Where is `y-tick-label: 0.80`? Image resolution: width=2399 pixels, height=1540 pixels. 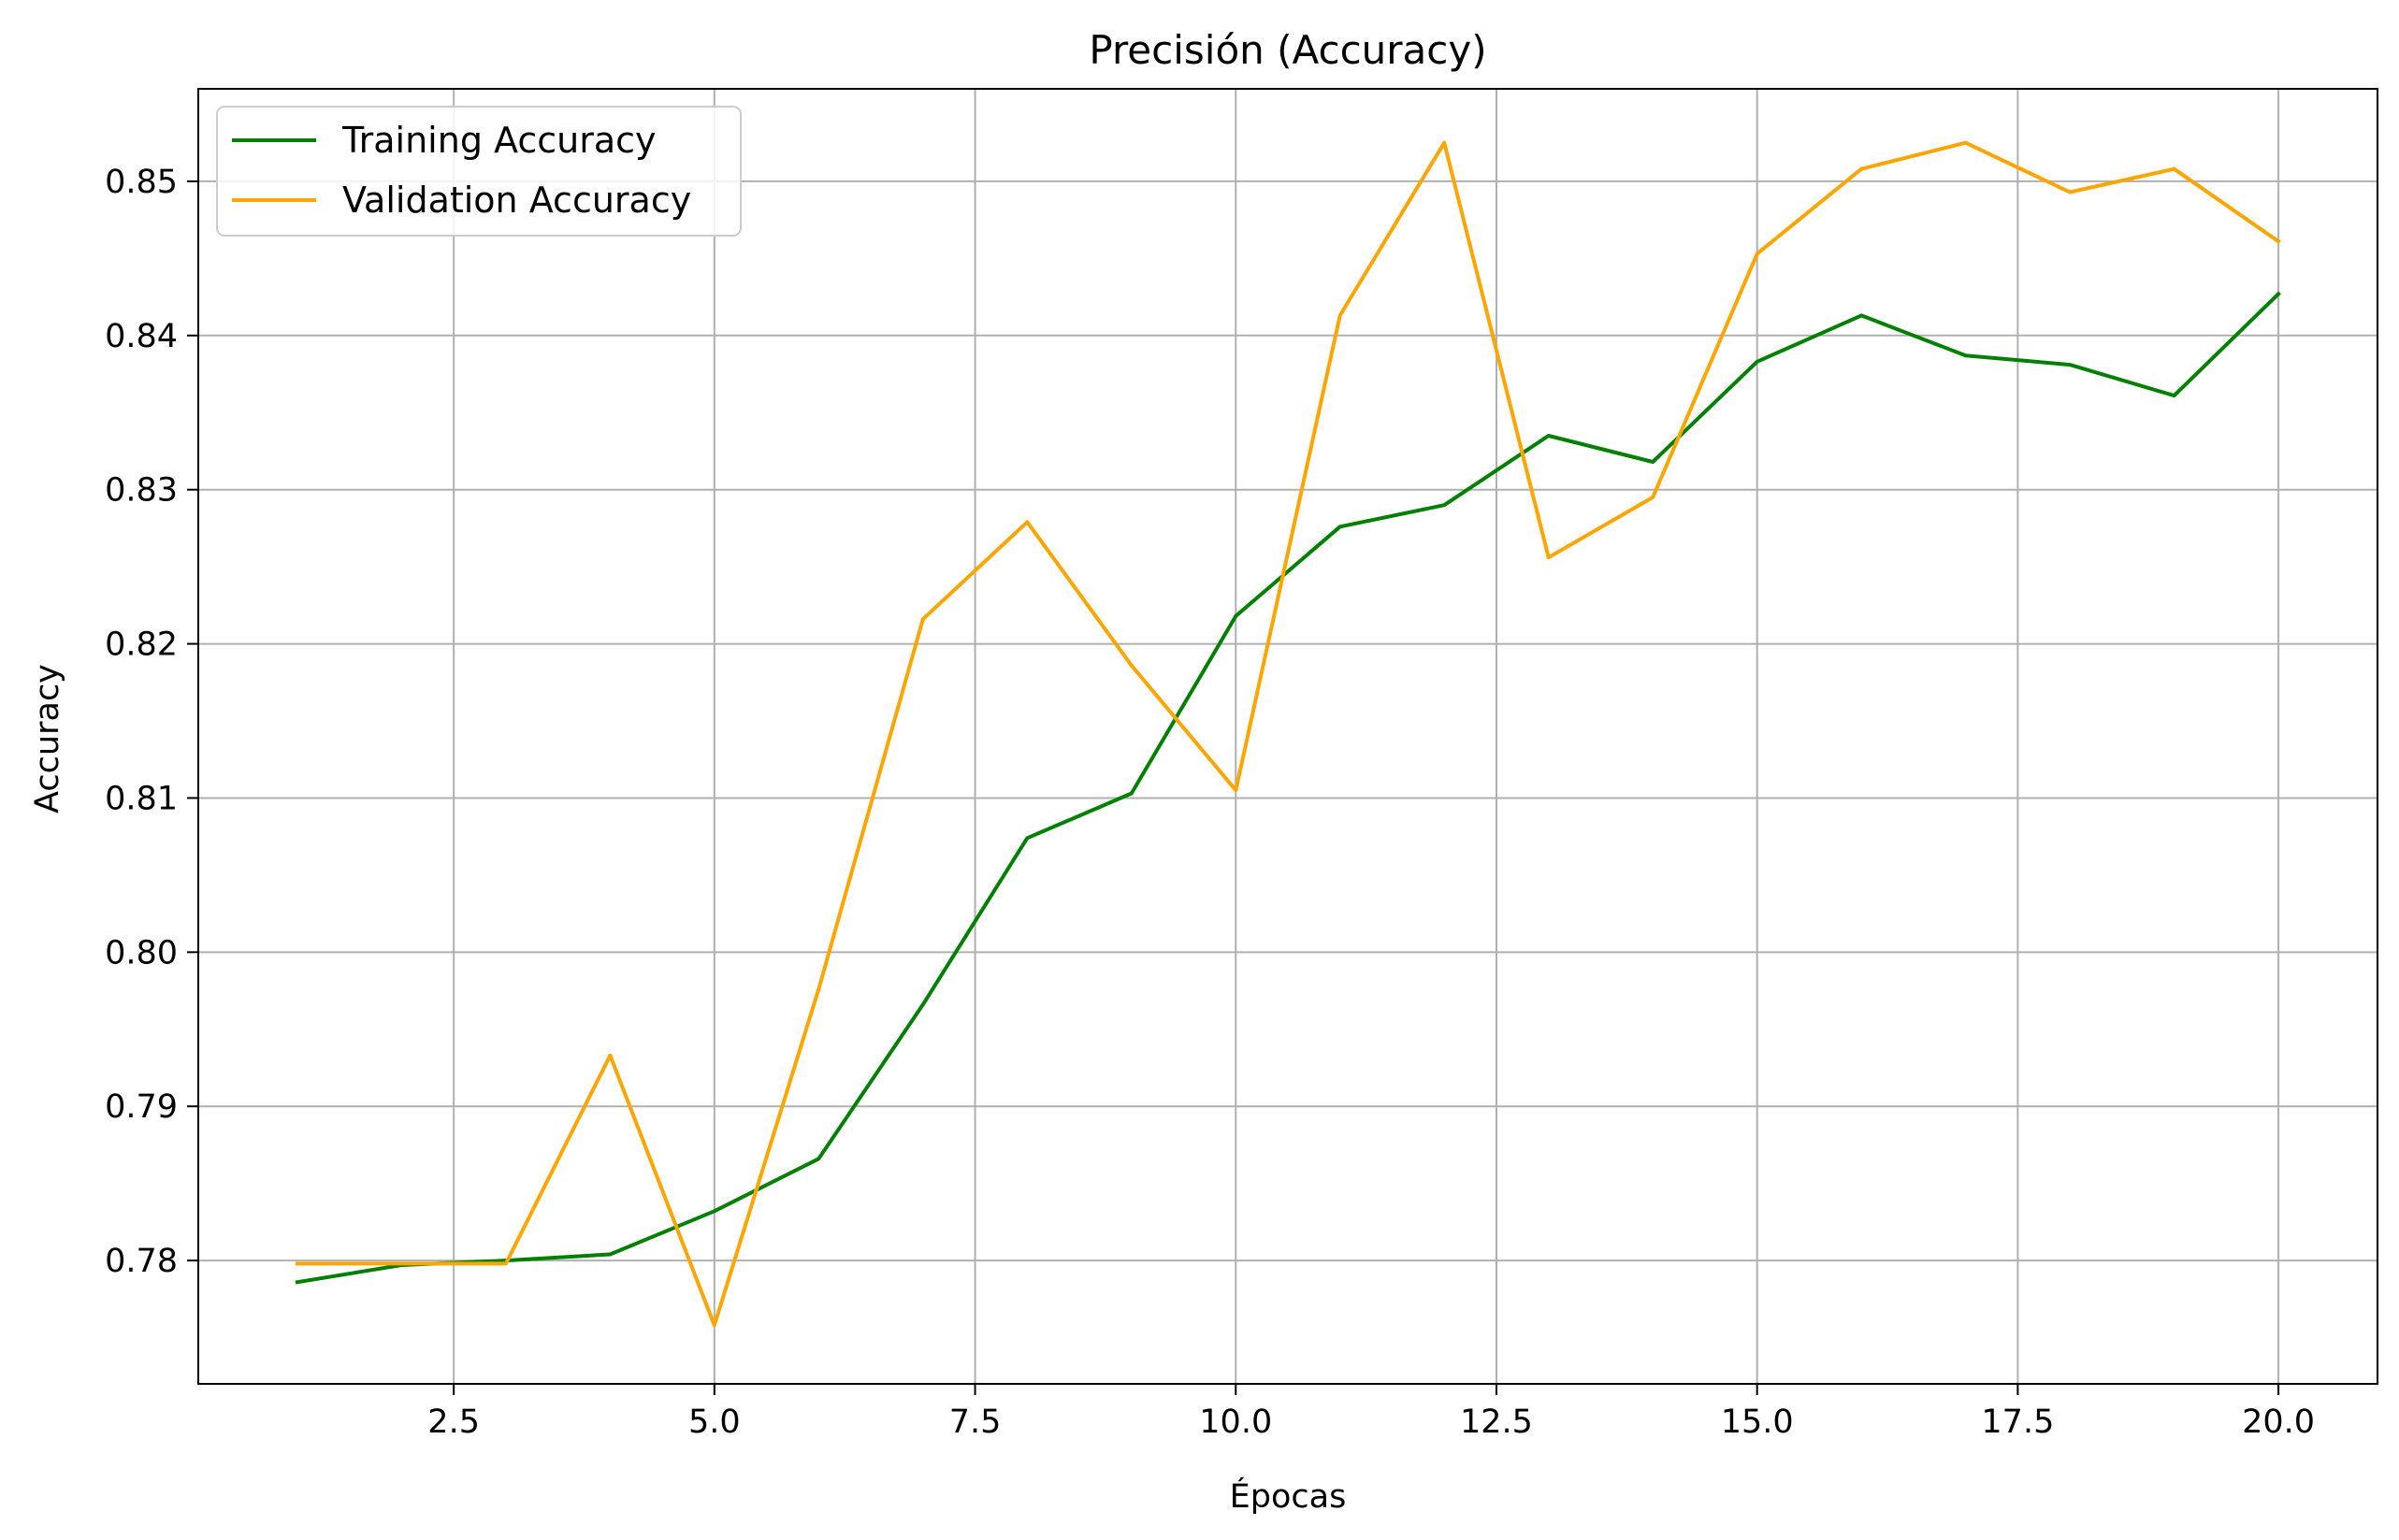 y-tick-label: 0.80 is located at coordinates (141, 952).